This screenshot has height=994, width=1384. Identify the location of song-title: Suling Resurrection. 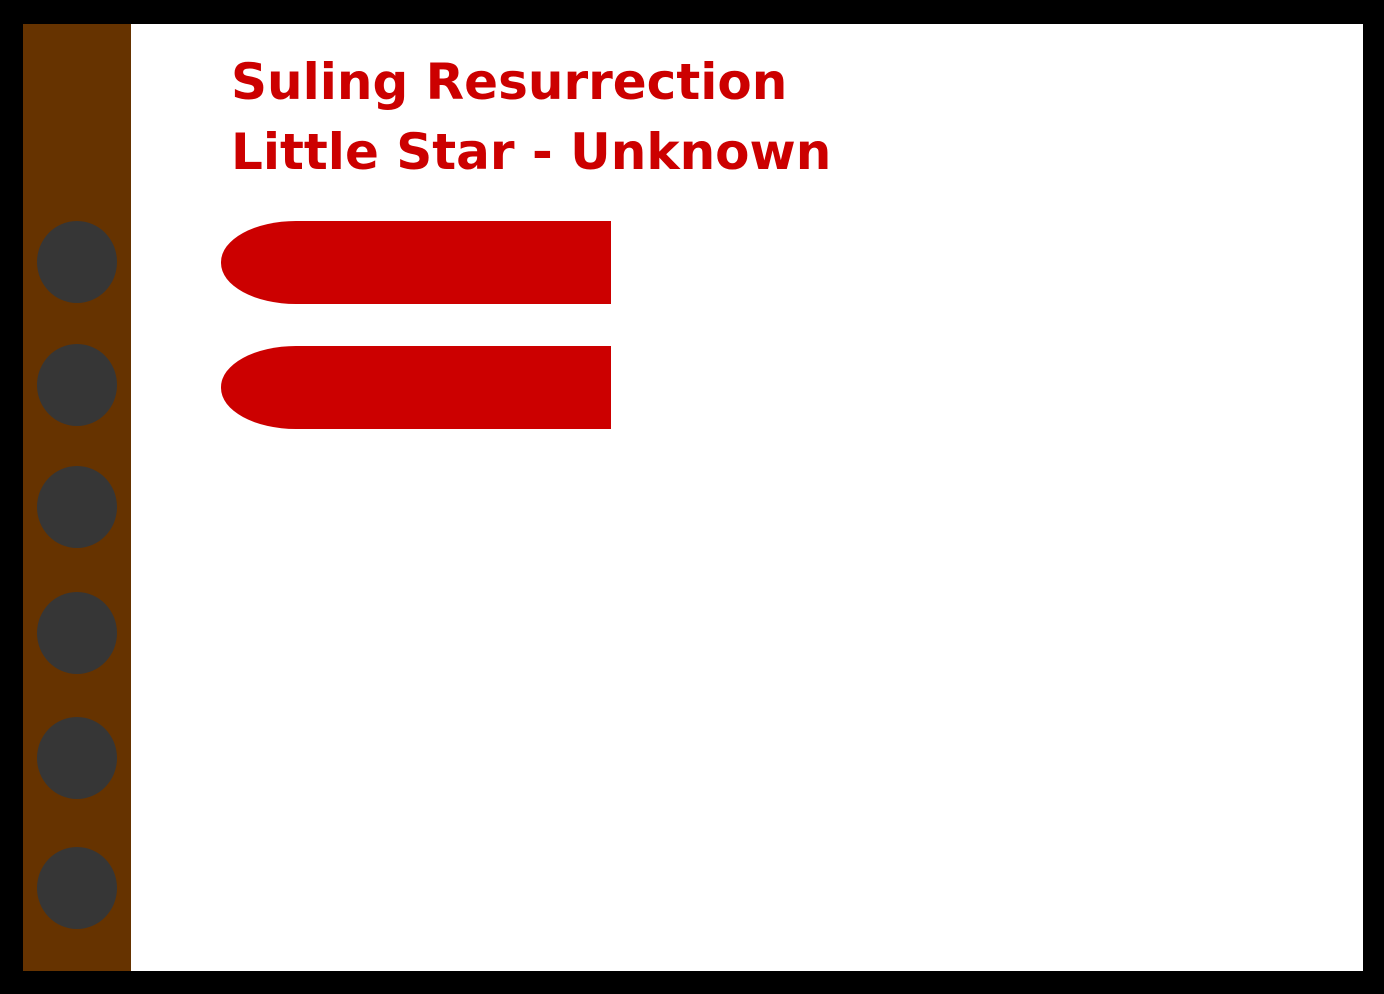
(509, 82).